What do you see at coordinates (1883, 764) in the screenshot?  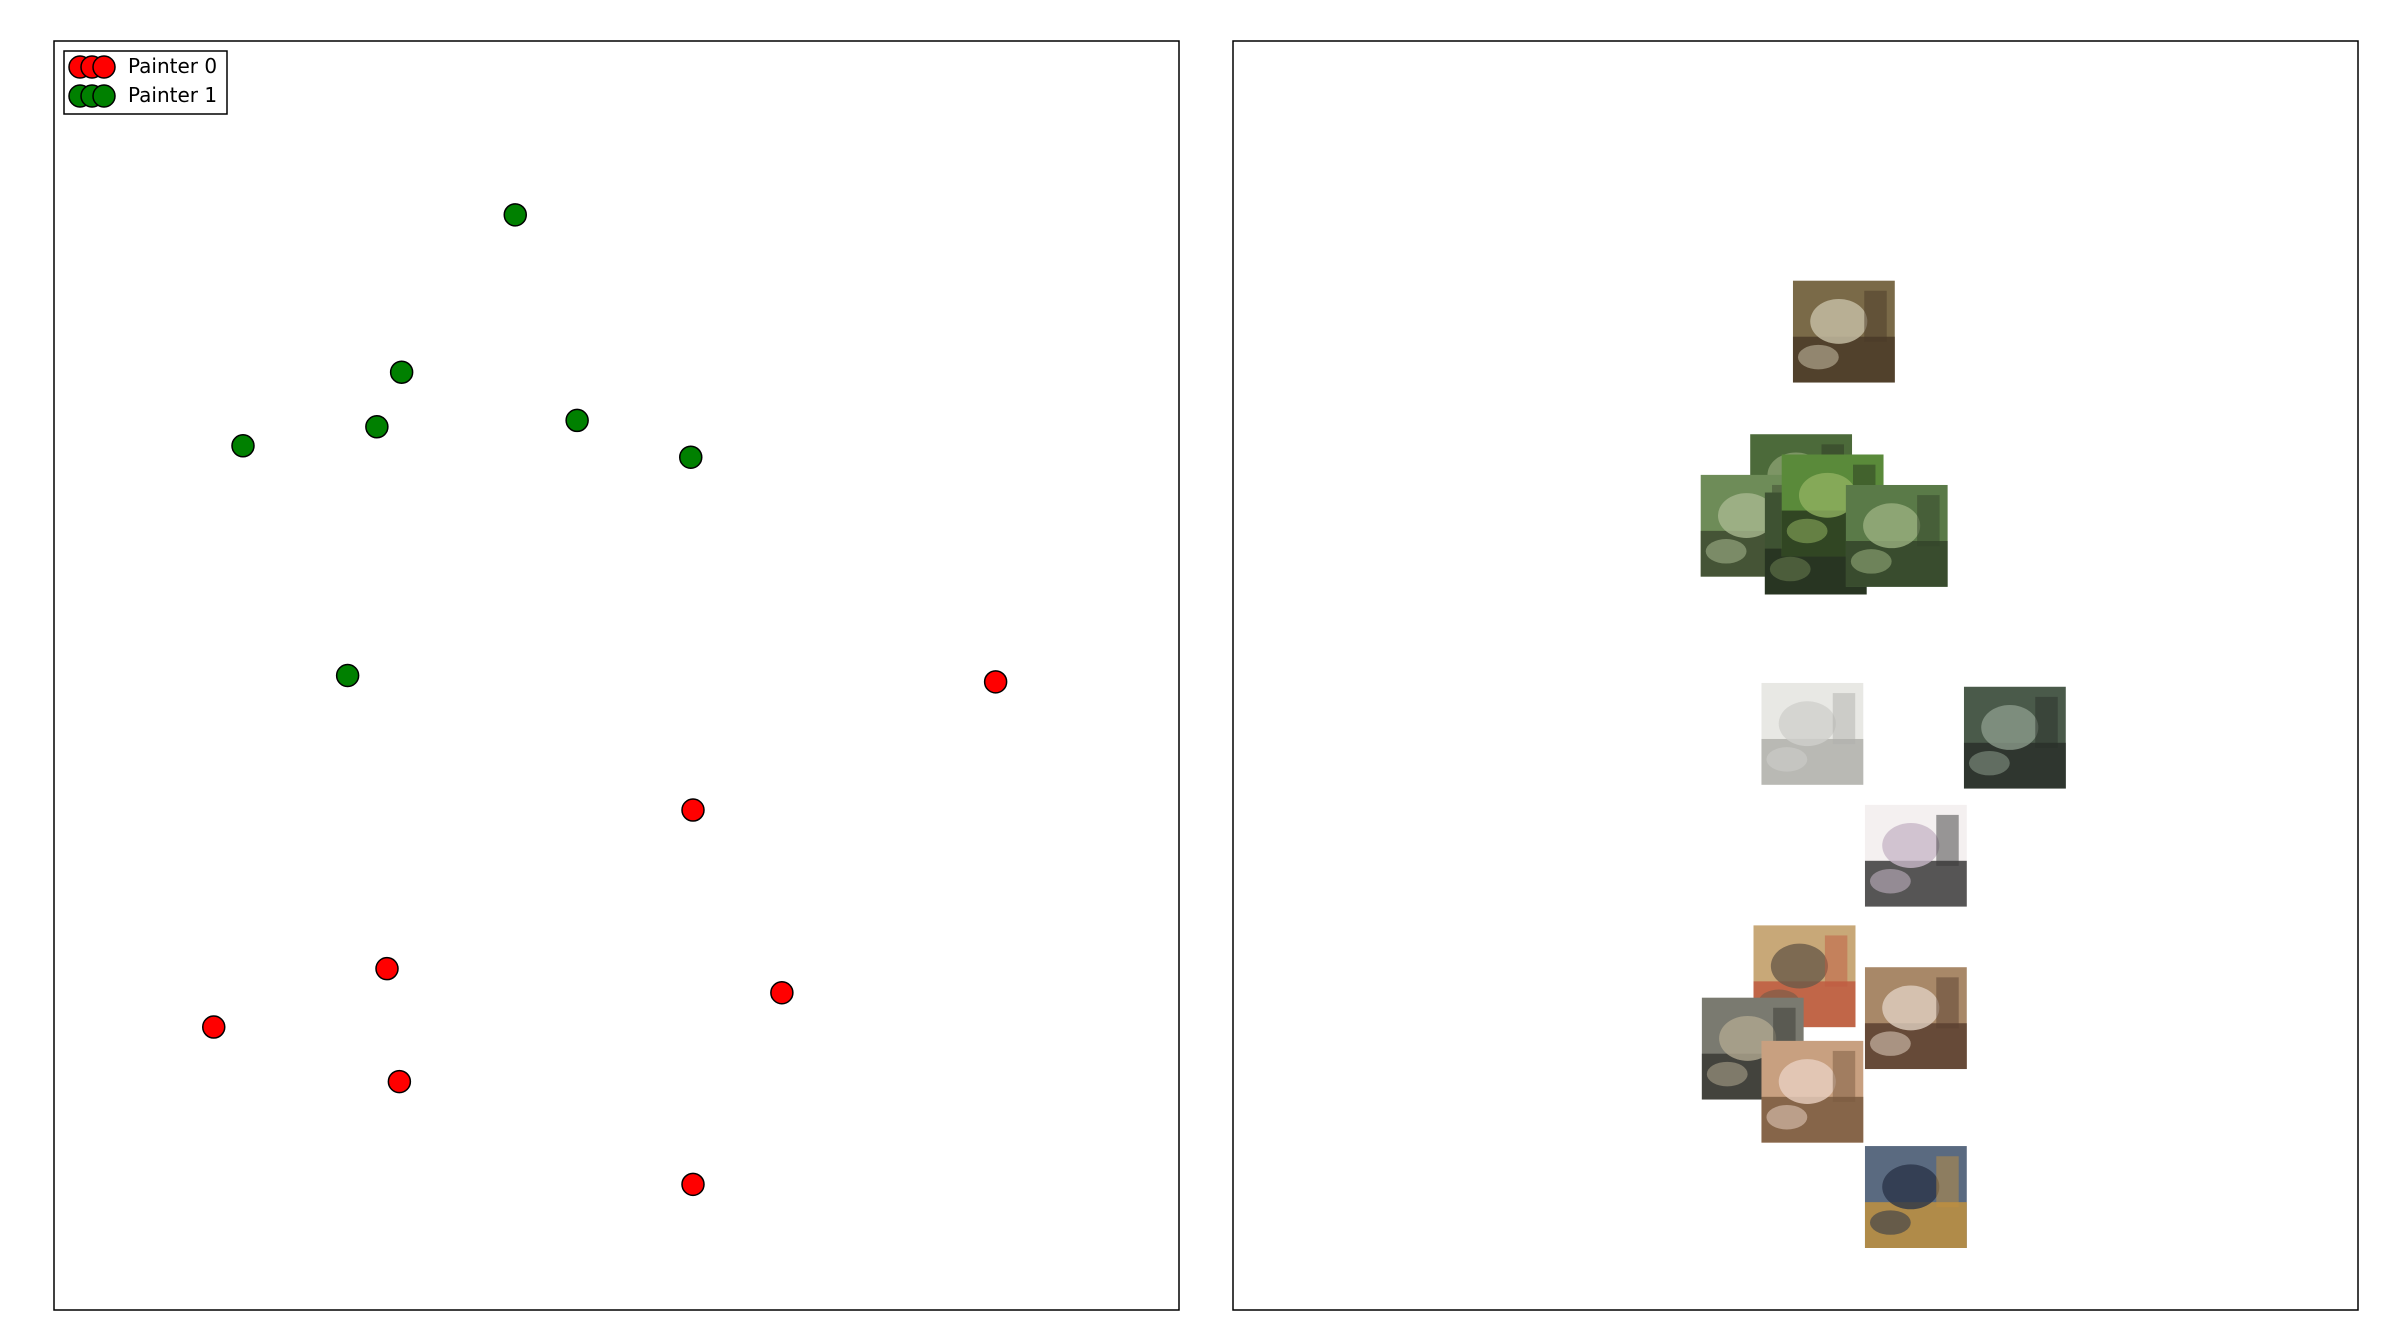 I see `thumbnail-layer` at bounding box center [1883, 764].